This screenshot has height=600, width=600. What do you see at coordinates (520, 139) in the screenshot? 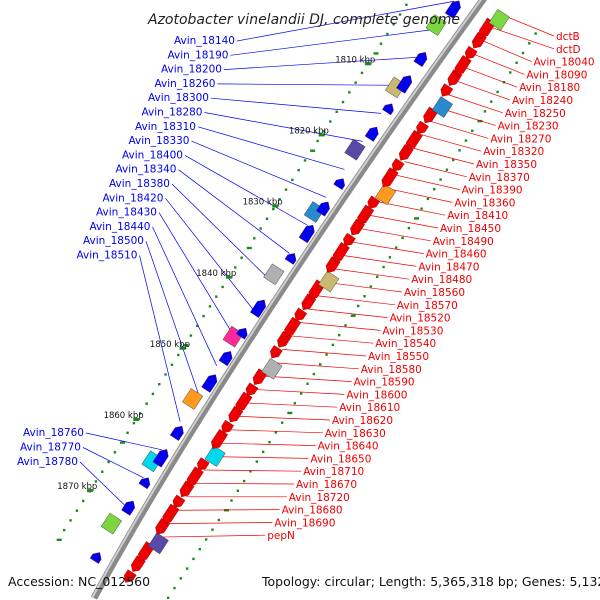
I see `gene-label-right: Avin_18270` at bounding box center [520, 139].